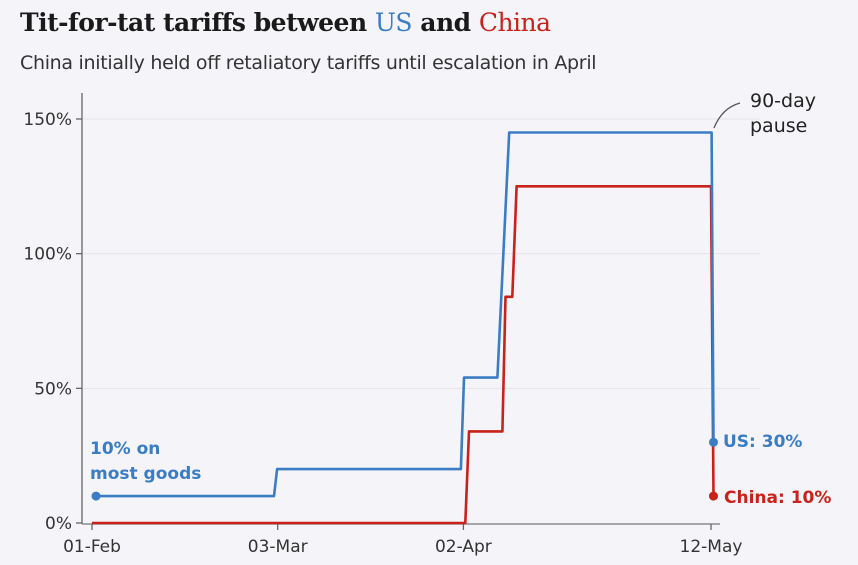 This screenshot has height=565, width=858. What do you see at coordinates (778, 126) in the screenshot?
I see `annotation-pause-line2: pause` at bounding box center [778, 126].